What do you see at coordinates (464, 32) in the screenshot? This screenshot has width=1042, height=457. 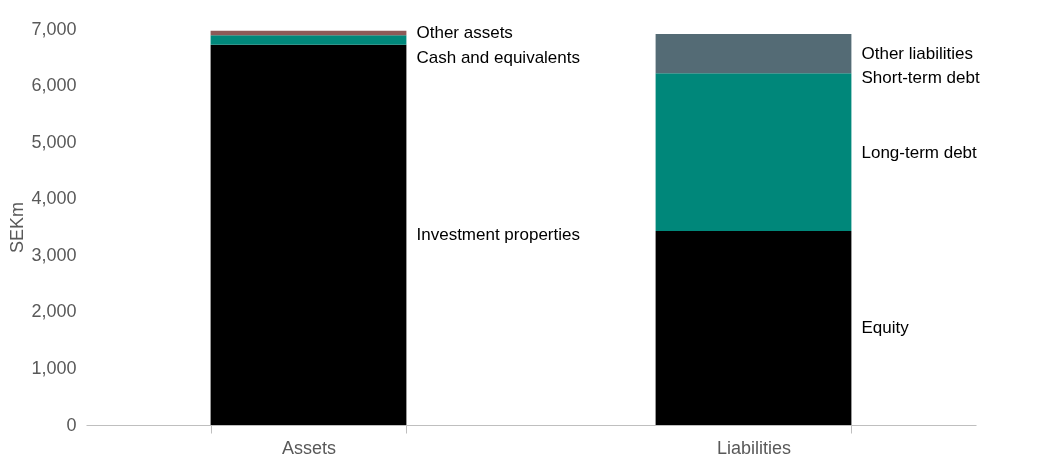 I see `series-label: Other assets` at bounding box center [464, 32].